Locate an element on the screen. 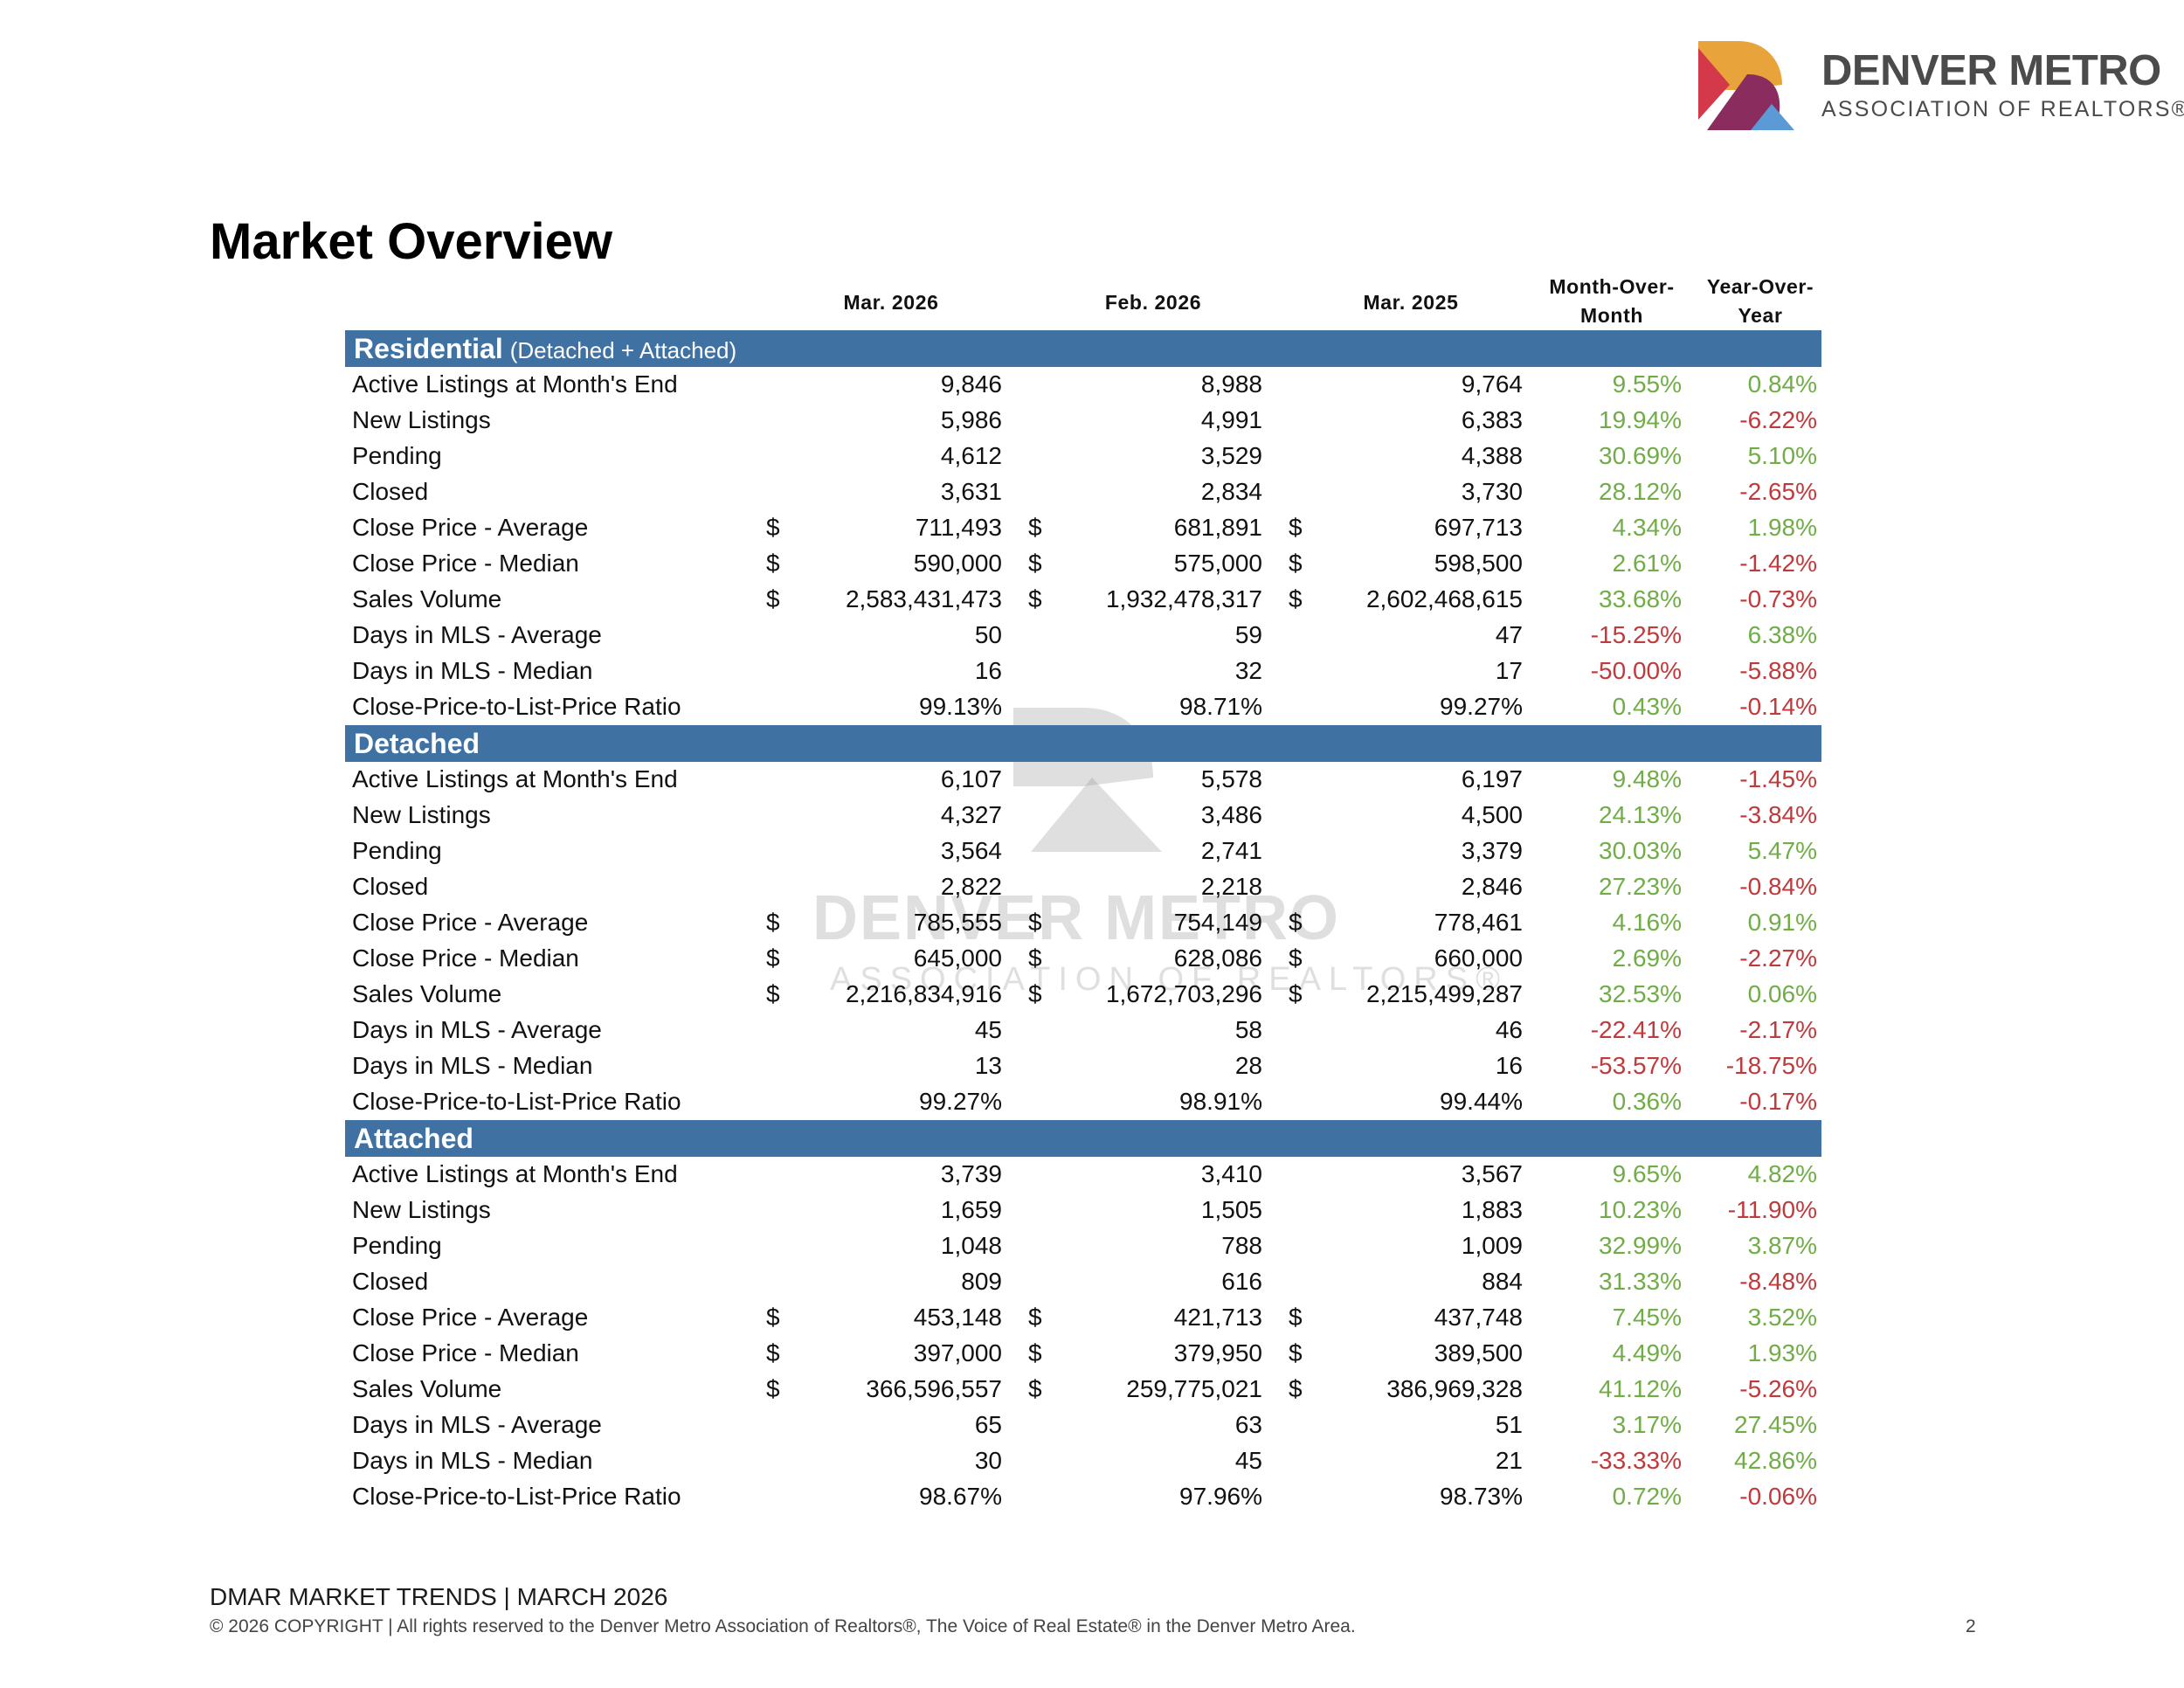 This screenshot has width=2184, height=1688. section-subtitle: (Detached + Attached) is located at coordinates (623, 350).